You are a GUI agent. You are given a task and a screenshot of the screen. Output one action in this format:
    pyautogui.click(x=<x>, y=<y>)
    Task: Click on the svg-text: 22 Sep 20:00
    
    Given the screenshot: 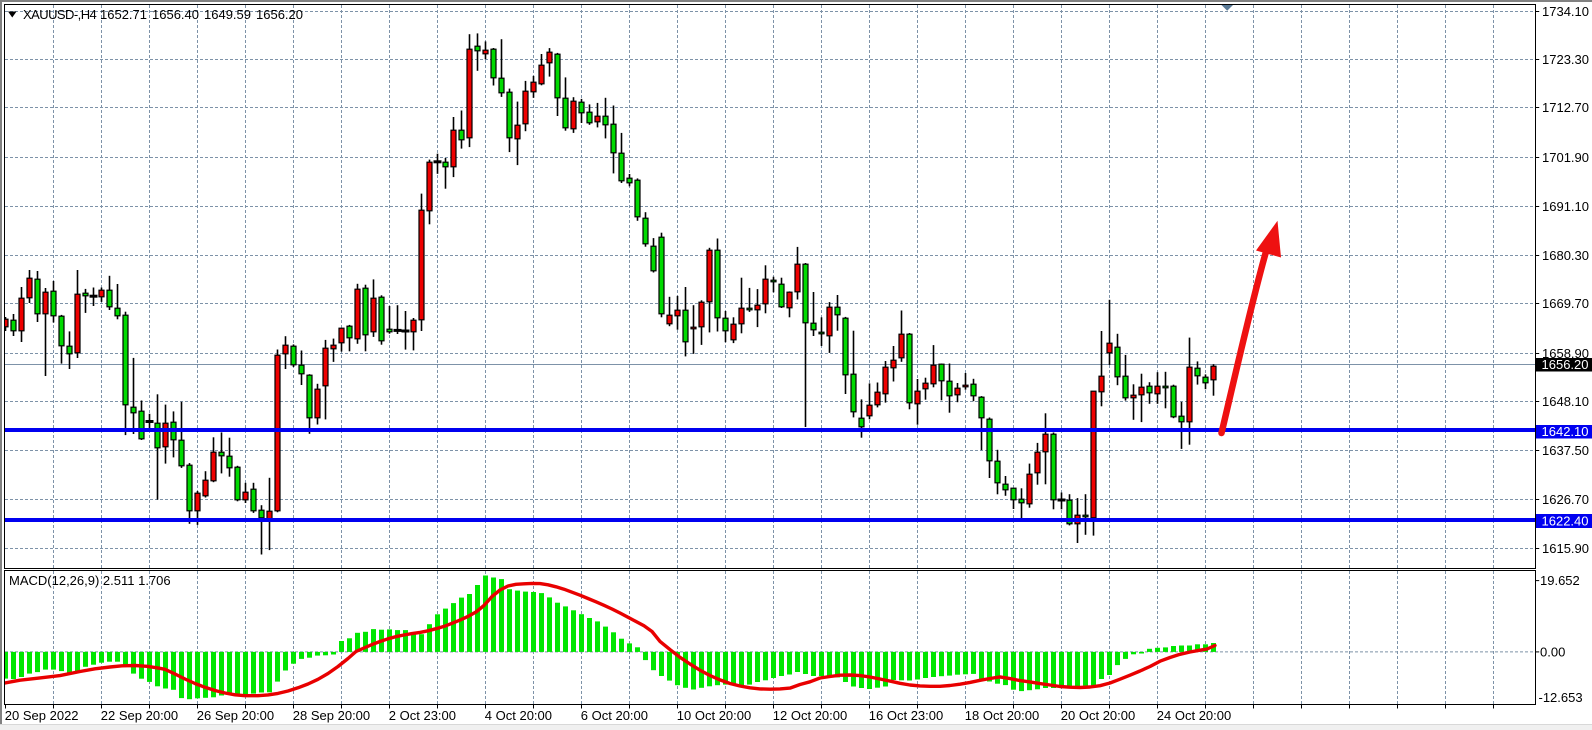 What is the action you would take?
    pyautogui.click(x=139, y=715)
    